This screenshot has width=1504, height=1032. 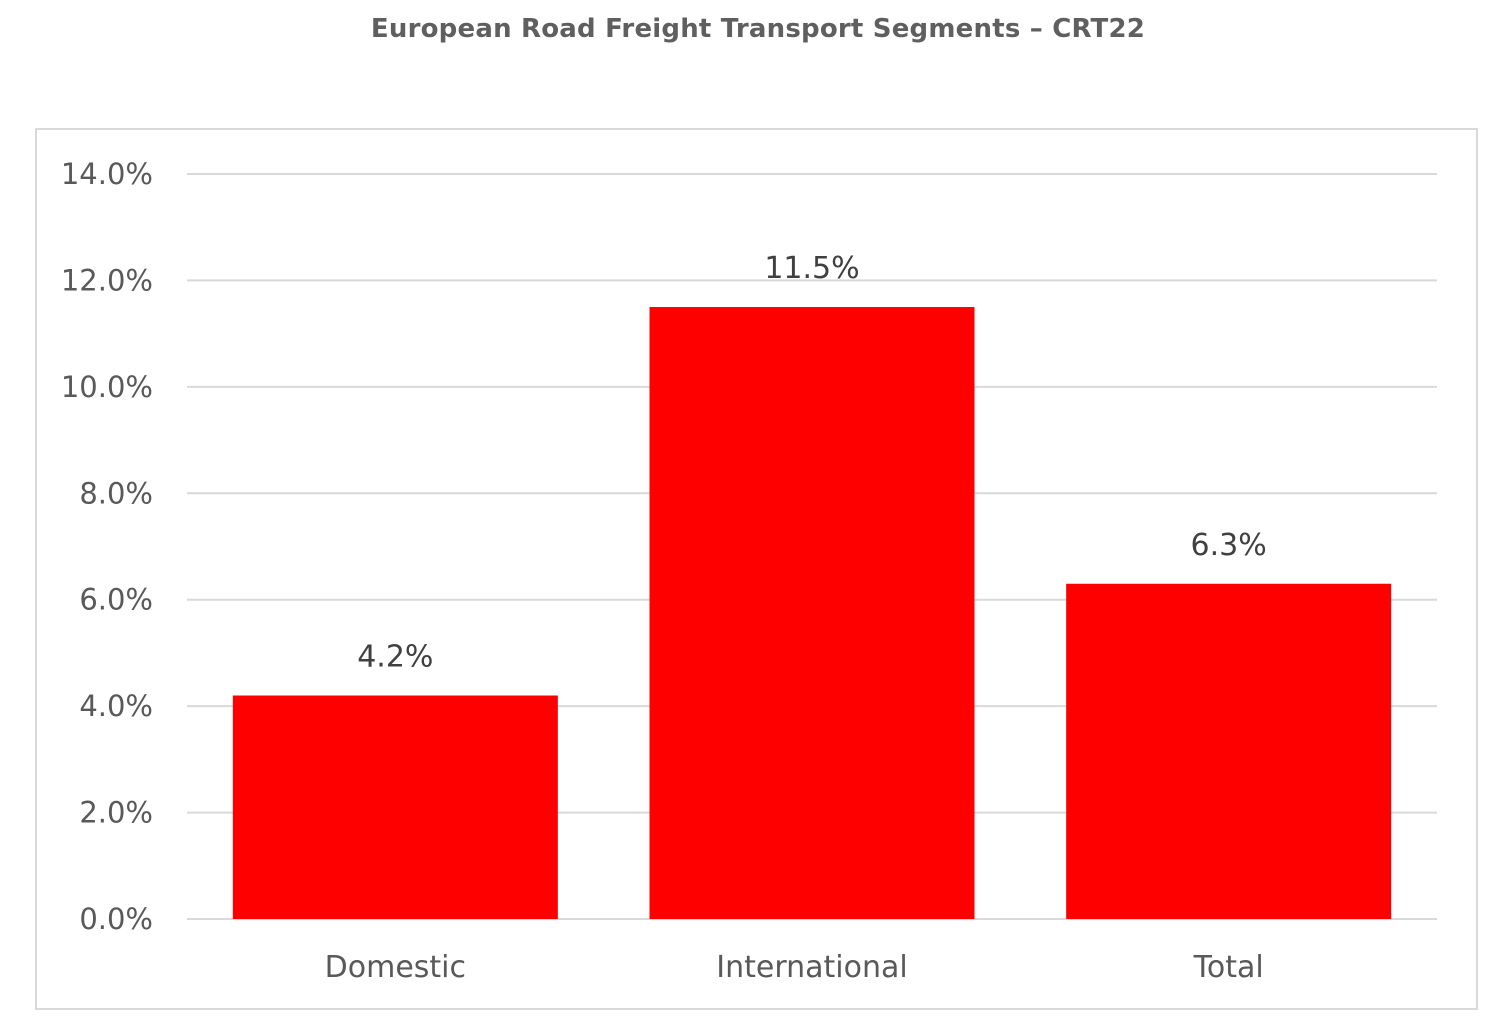 I want to click on y-tick-label: 10.0%, so click(x=107, y=387).